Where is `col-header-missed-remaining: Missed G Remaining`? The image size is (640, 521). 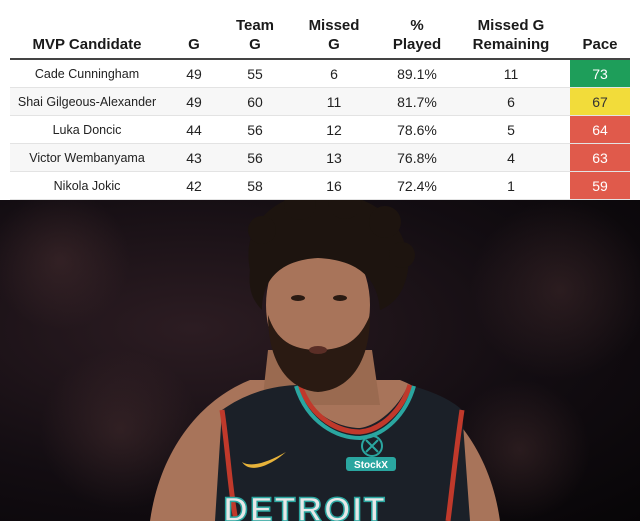
col-header-missed-remaining: Missed G Remaining is located at coordinates (511, 32).